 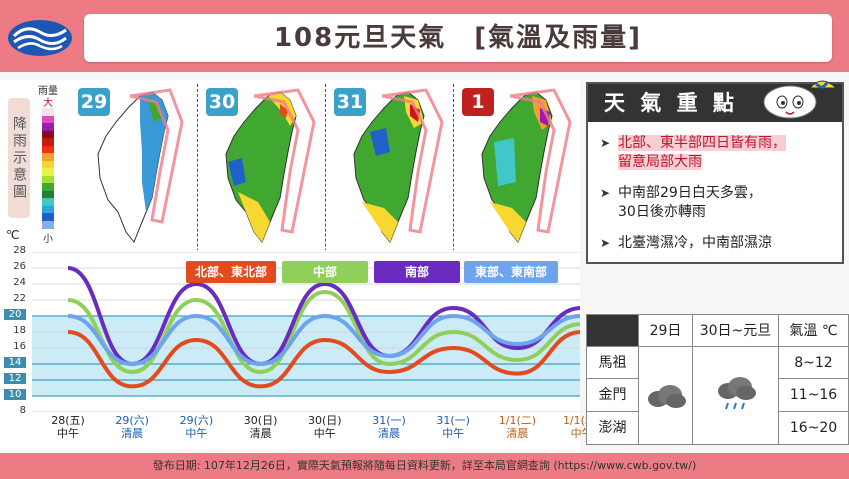 What do you see at coordinates (15, 314) in the screenshot?
I see `y-tick-label: 20` at bounding box center [15, 314].